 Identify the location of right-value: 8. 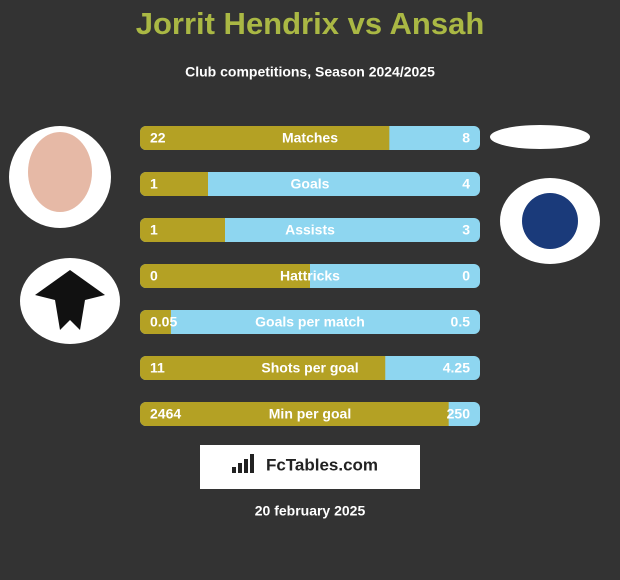
(466, 138).